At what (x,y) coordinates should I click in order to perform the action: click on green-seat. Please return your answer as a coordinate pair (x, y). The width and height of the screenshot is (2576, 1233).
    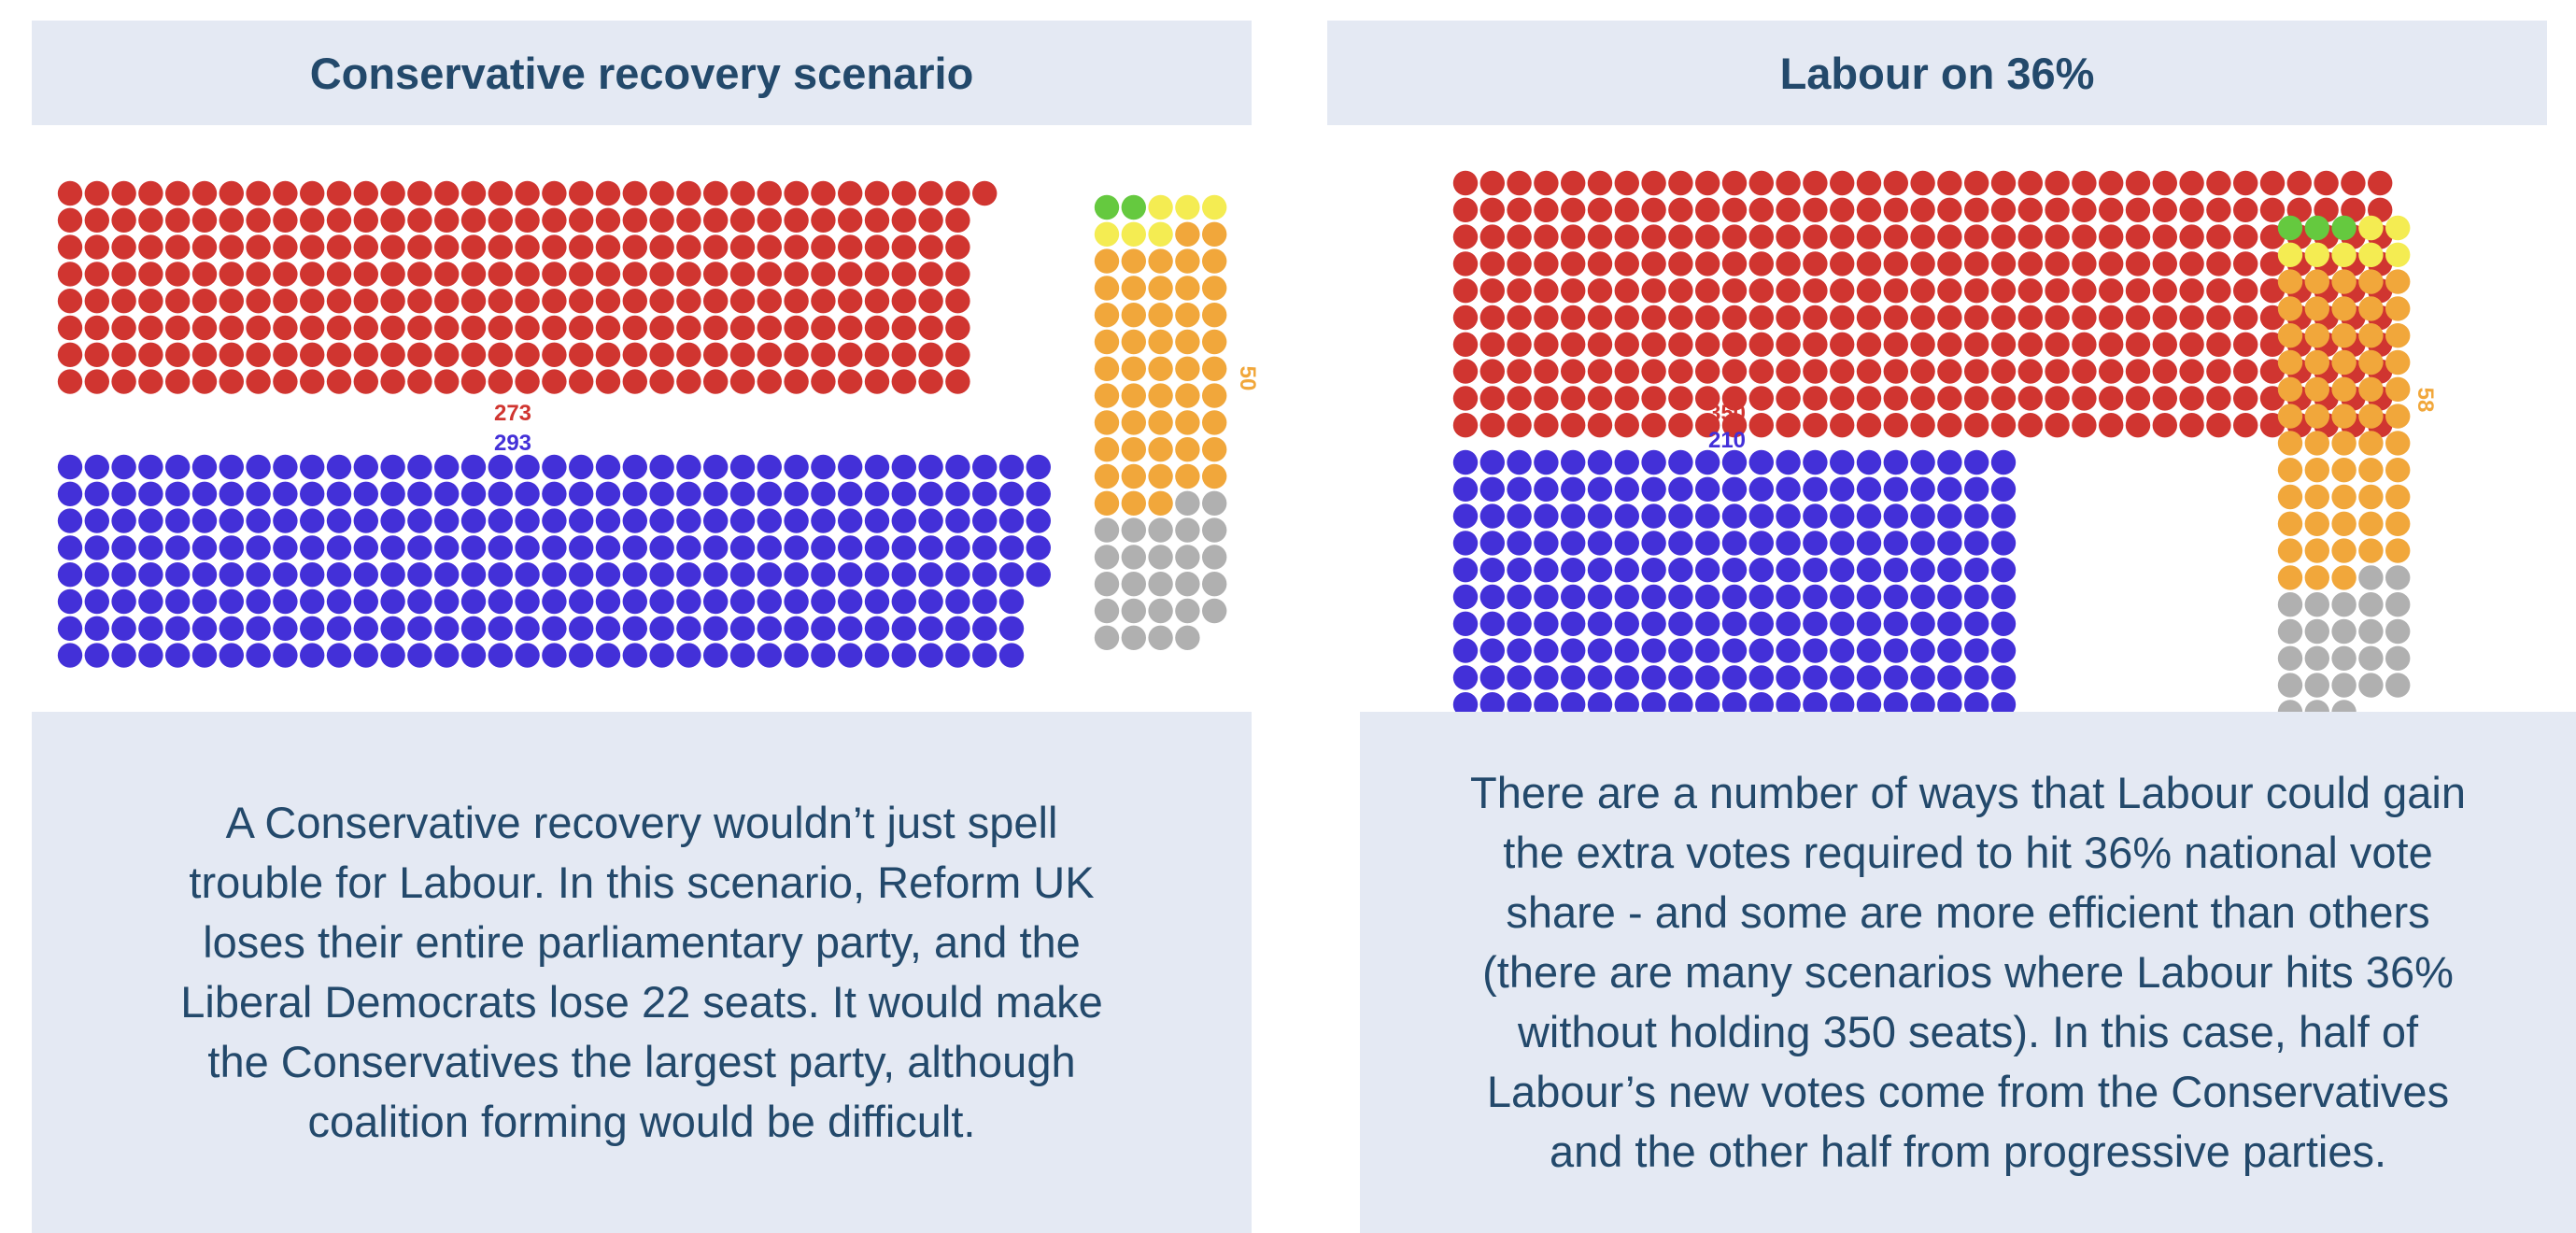
    Looking at the image, I should click on (2344, 228).